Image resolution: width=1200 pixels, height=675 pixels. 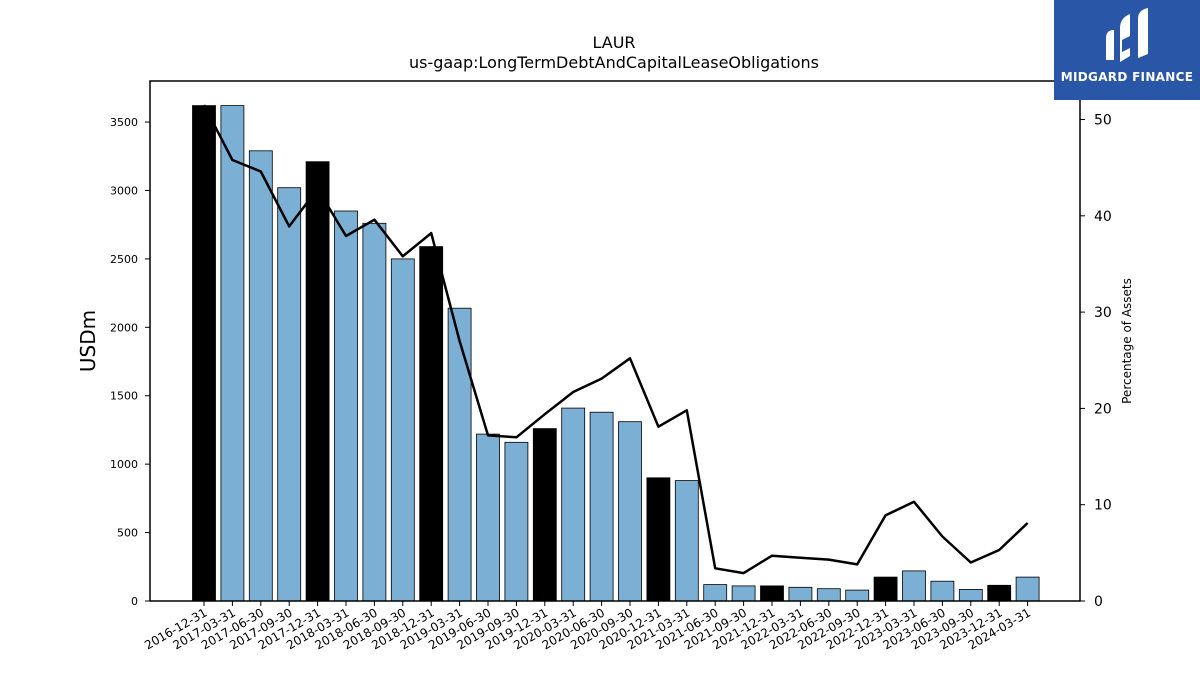 I want to click on y2-tick-label: 10, so click(x=1103, y=506).